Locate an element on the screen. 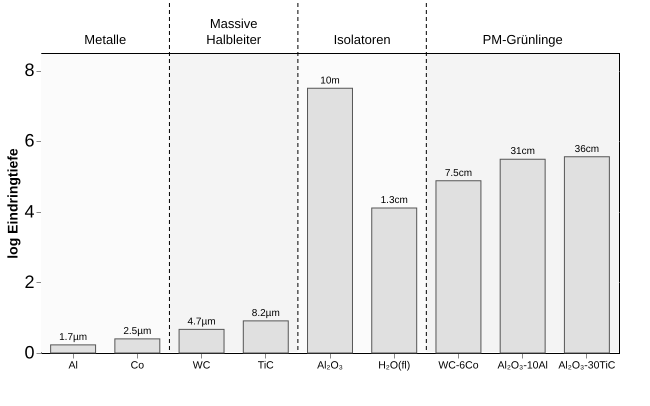 This screenshot has width=650, height=406. band-label: Isolatoren is located at coordinates (362, 39).